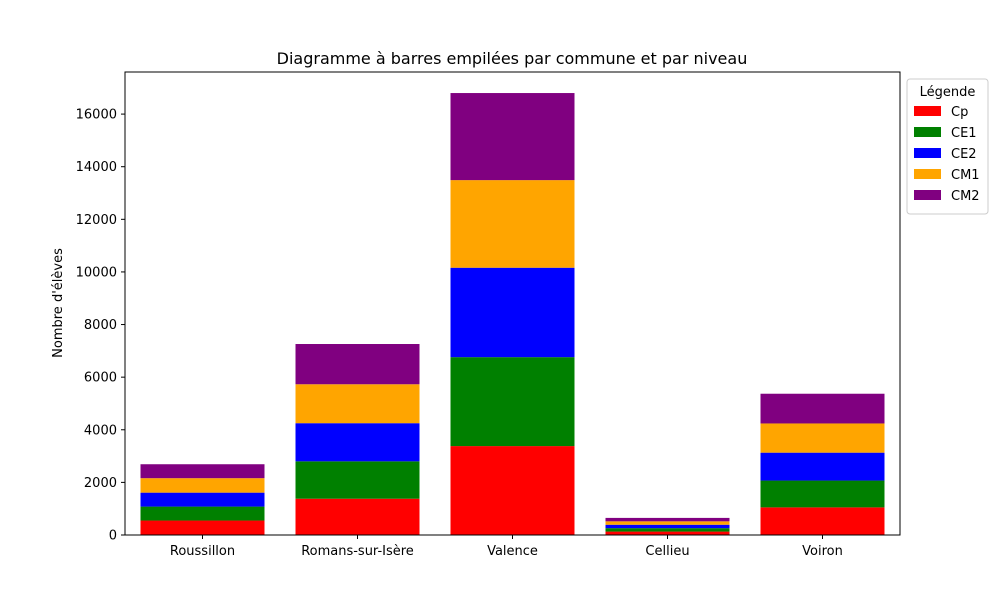  Describe the element at coordinates (948, 92) in the screenshot. I see `legend-title: Légende` at that location.